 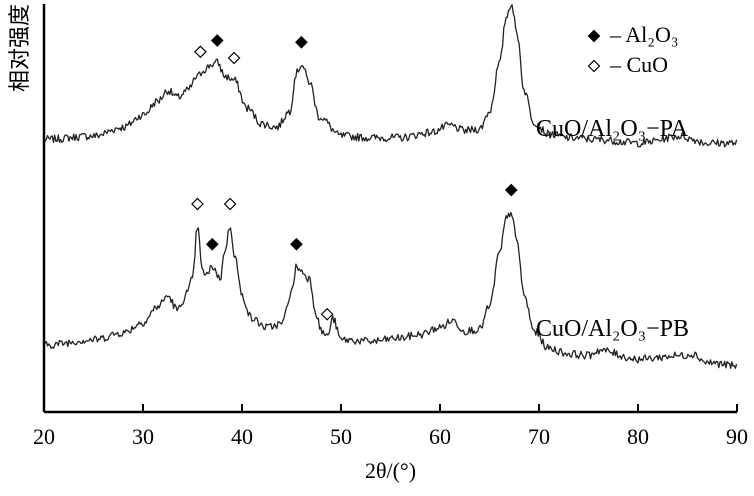 I want to click on series-labels: CuO/Al₂O₃−PA CuO/Al₂O₃−PB, so click(x=612, y=229).